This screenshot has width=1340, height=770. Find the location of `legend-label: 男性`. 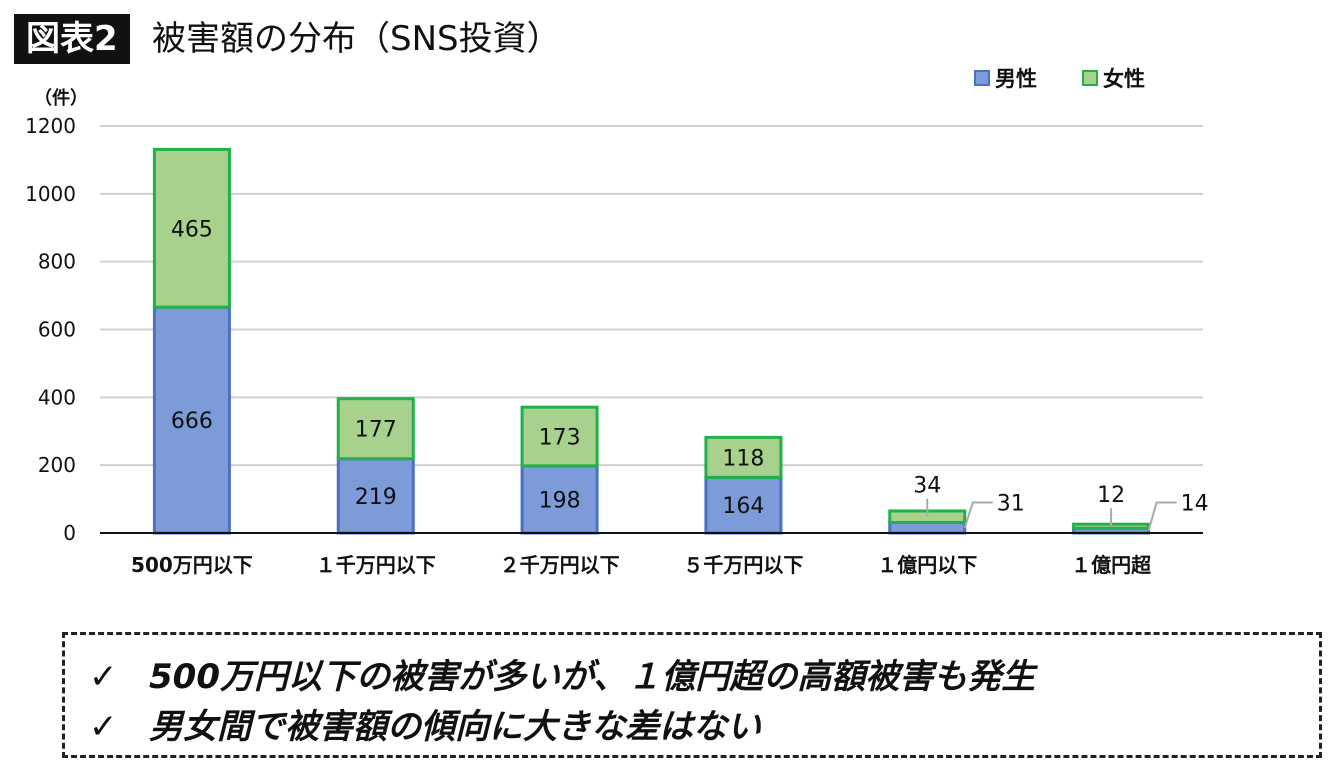

legend-label: 男性 is located at coordinates (1016, 79).